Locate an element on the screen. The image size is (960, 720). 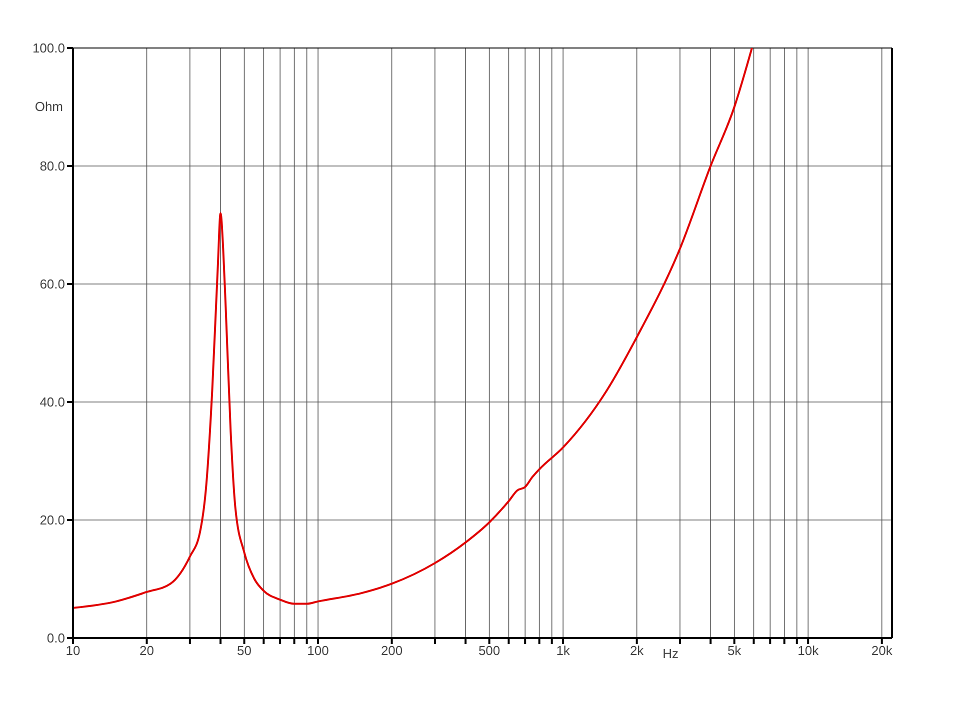
y-tick-label: 0.0 is located at coordinates (55, 638).